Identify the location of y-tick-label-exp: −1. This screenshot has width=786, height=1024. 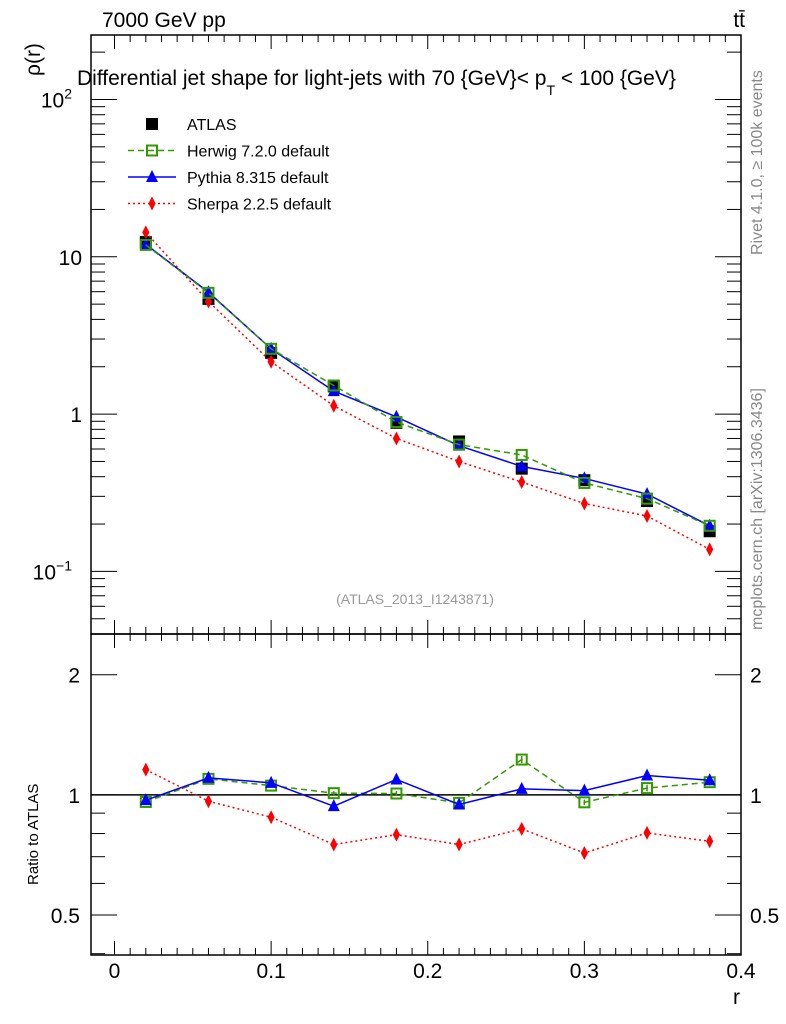
(64, 565).